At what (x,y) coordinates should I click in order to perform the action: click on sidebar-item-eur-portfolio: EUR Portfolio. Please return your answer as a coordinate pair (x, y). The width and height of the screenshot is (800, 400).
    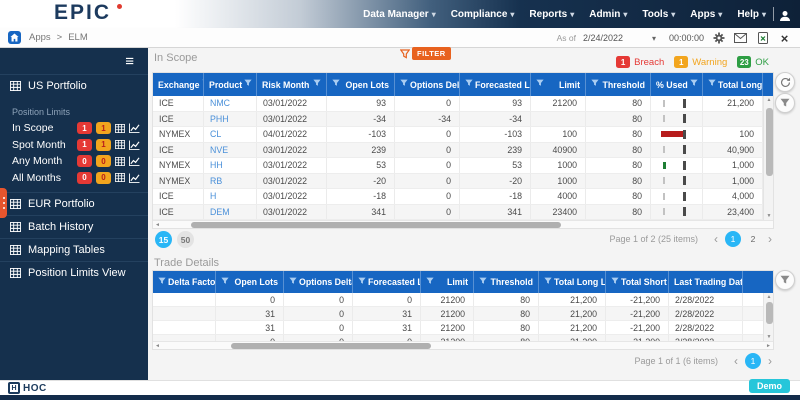
    Looking at the image, I should click on (74, 203).